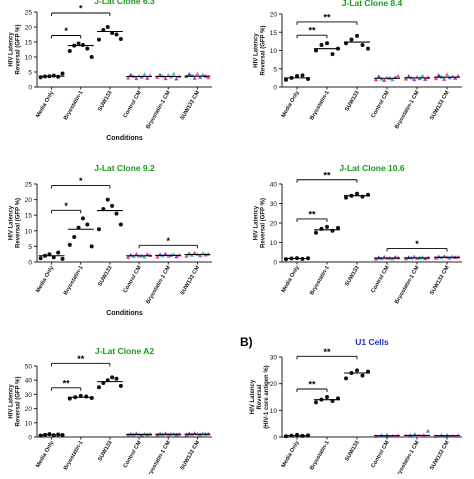 This screenshot has height=479, width=474. Describe the element at coordinates (267, 396) in the screenshot. I see `y-axis-label: (HIV-1 core antigen %)` at that location.